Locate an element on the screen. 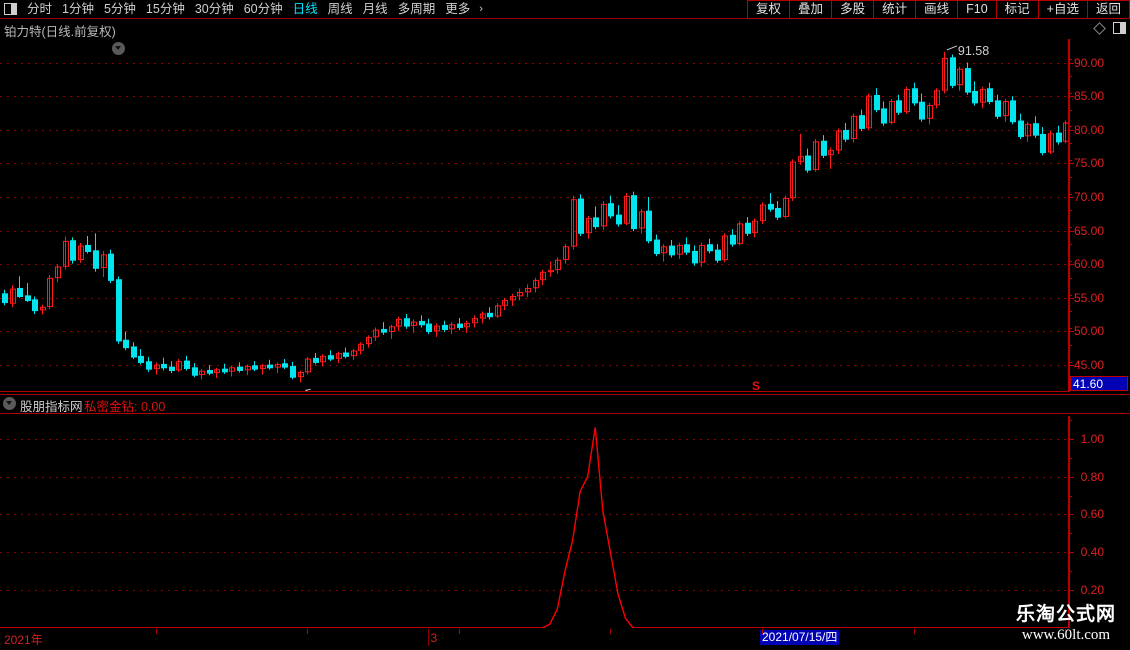  toolbar-right-group: 复权 叠加 多股 统计 画线 F10 标记 +自选 返回 is located at coordinates (938, 9).